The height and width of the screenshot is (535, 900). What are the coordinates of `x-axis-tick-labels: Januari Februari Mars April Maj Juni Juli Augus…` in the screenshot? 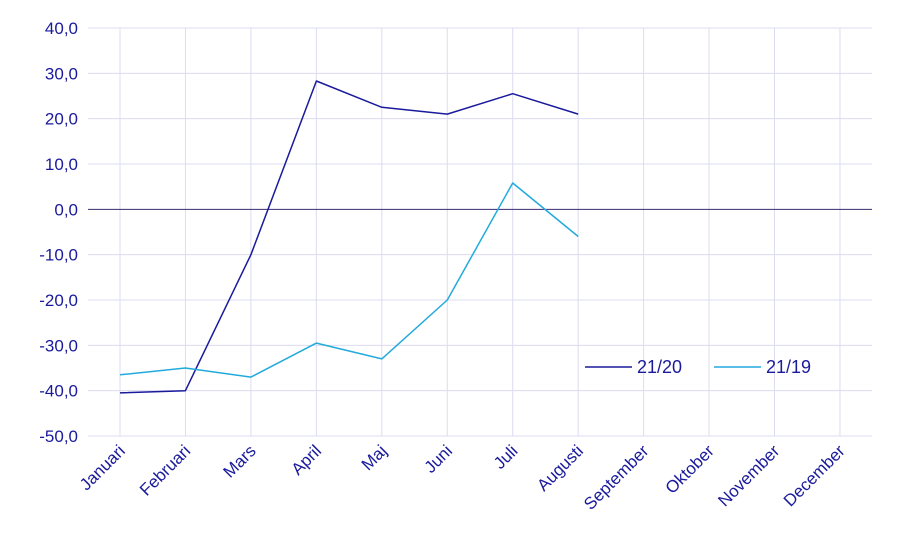 It's located at (462, 477).